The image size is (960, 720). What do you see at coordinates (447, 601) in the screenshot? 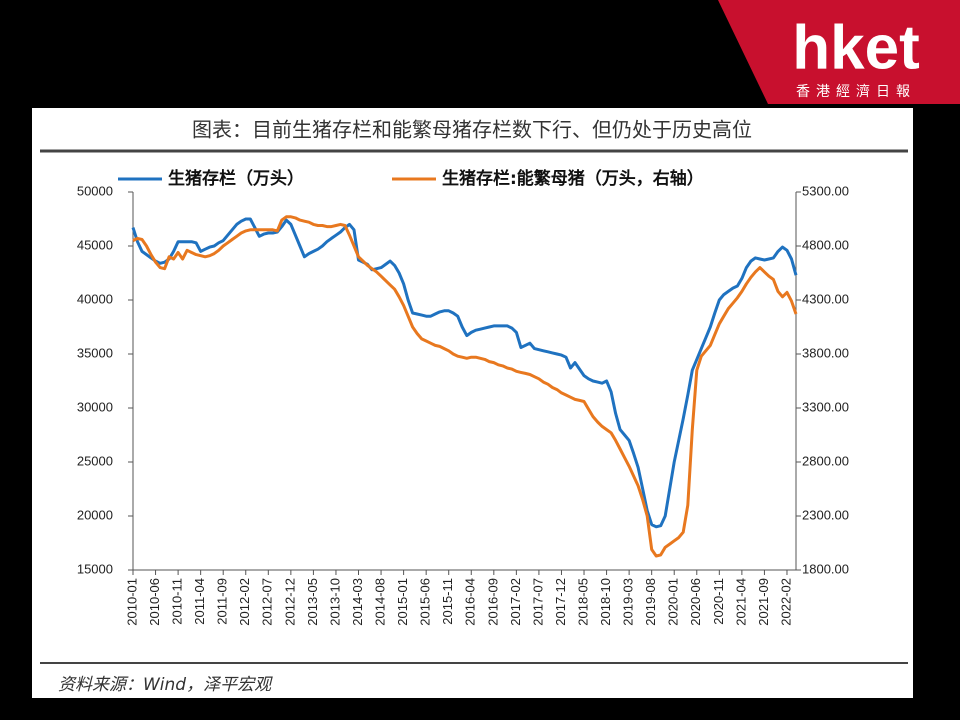
I see `x-tick-label: 2015-11` at bounding box center [447, 601].